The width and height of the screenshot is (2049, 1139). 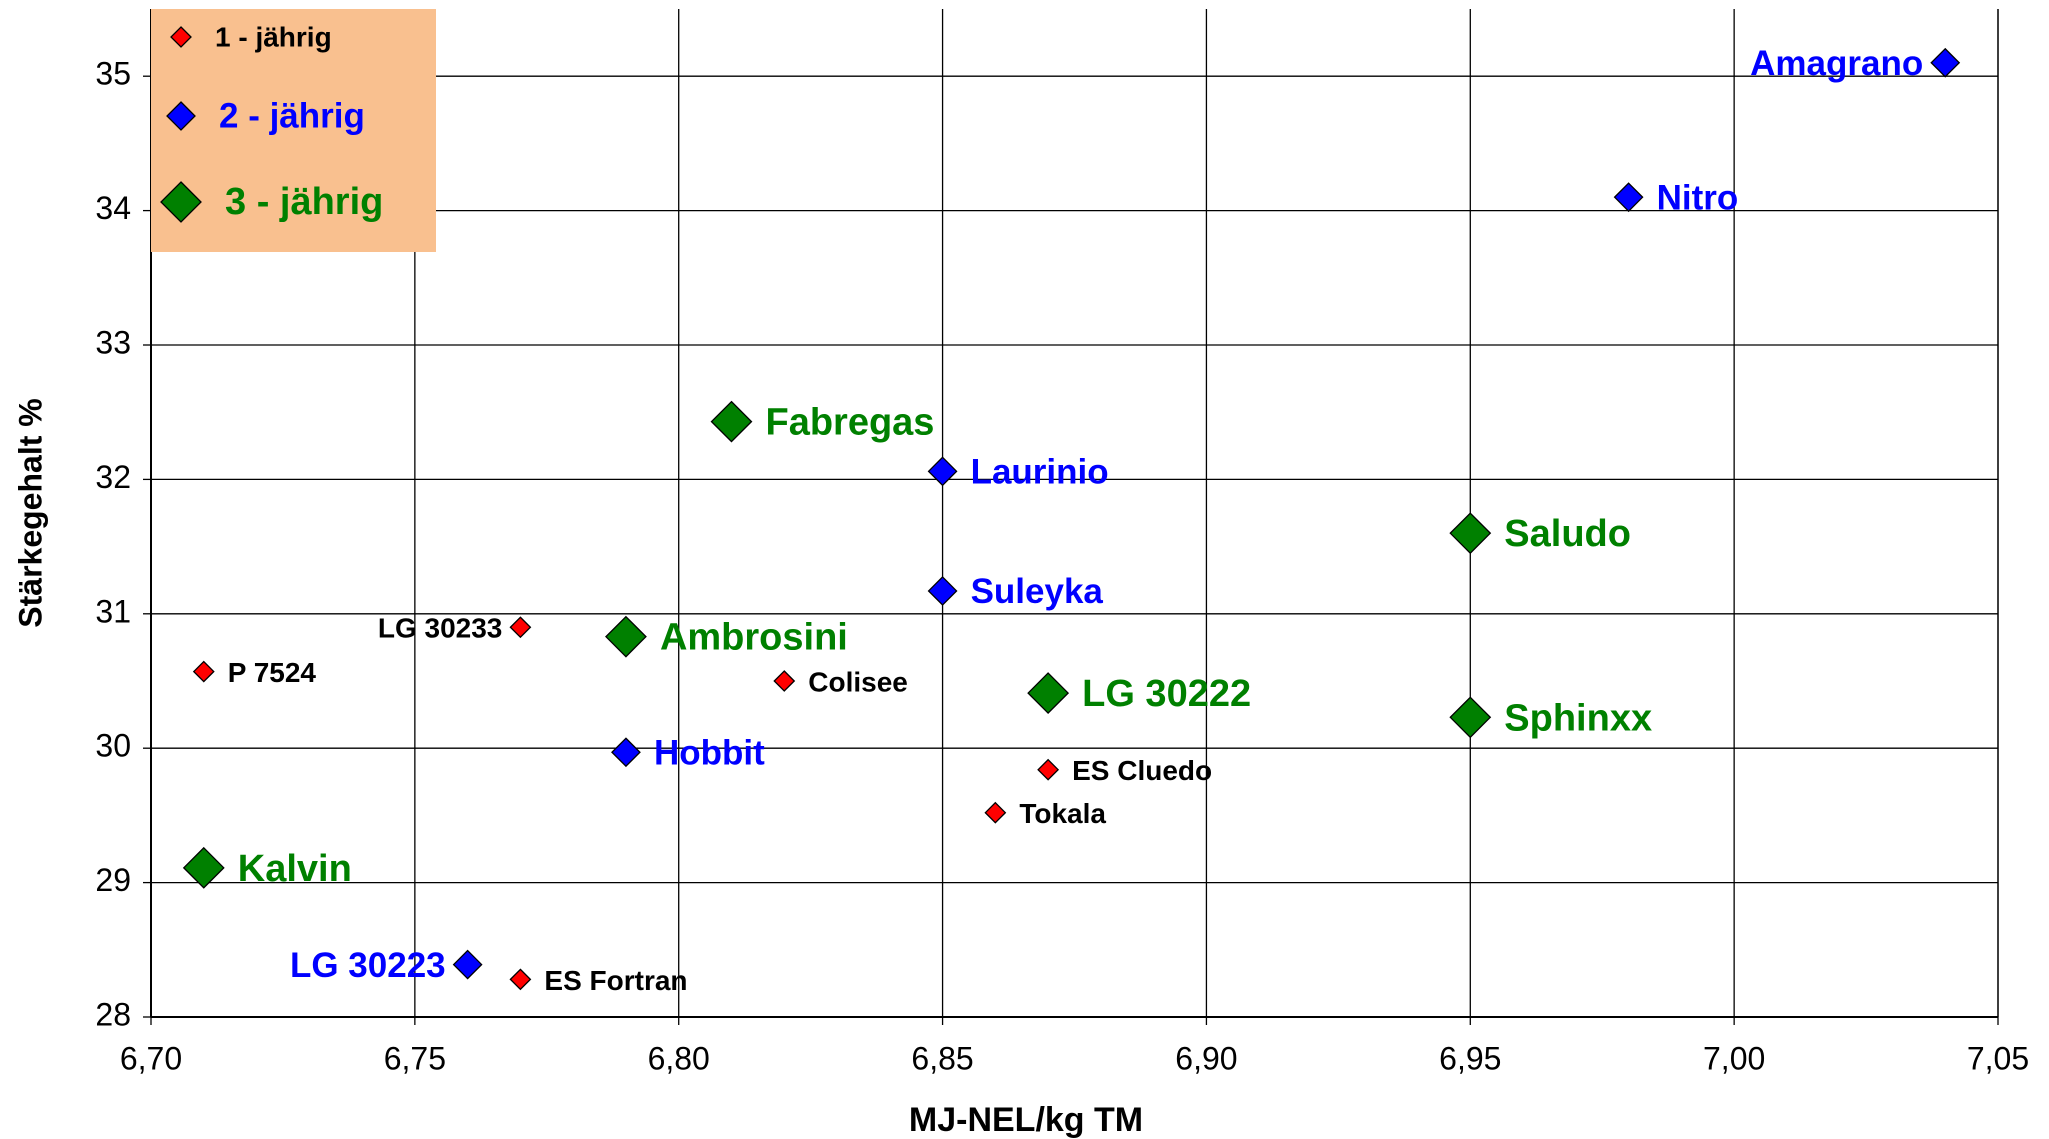 I want to click on point-label: Tokala, so click(x=1062, y=813).